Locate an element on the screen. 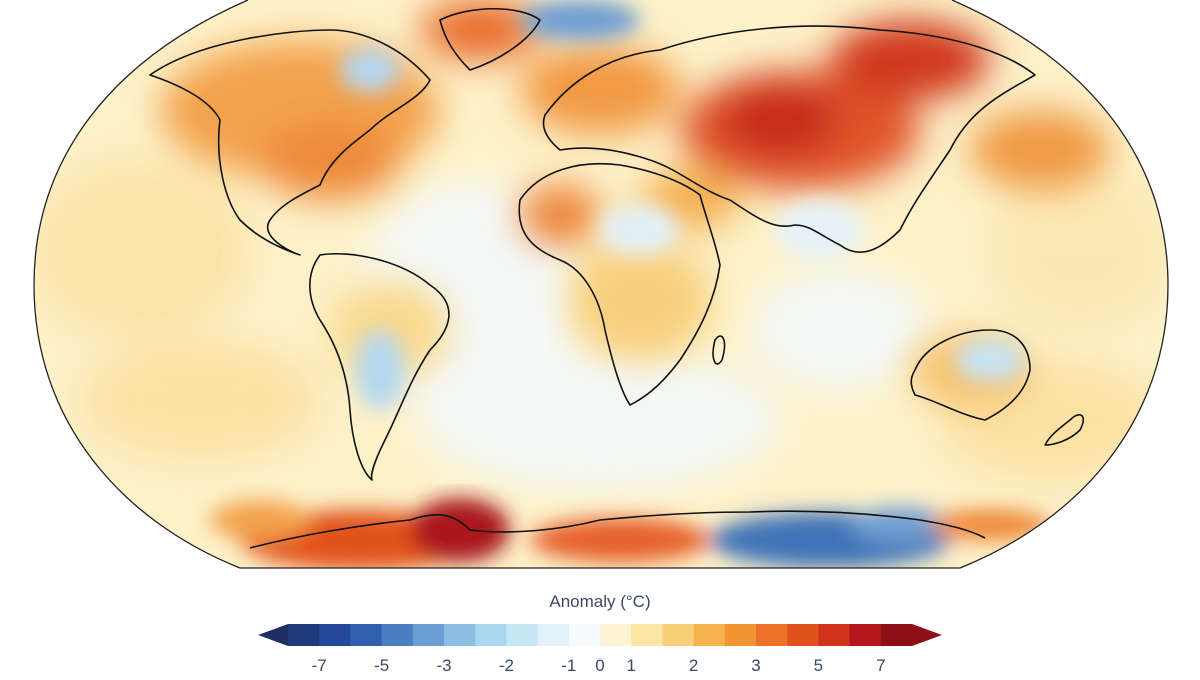  colorbar-tick-label: 1 is located at coordinates (631, 665).